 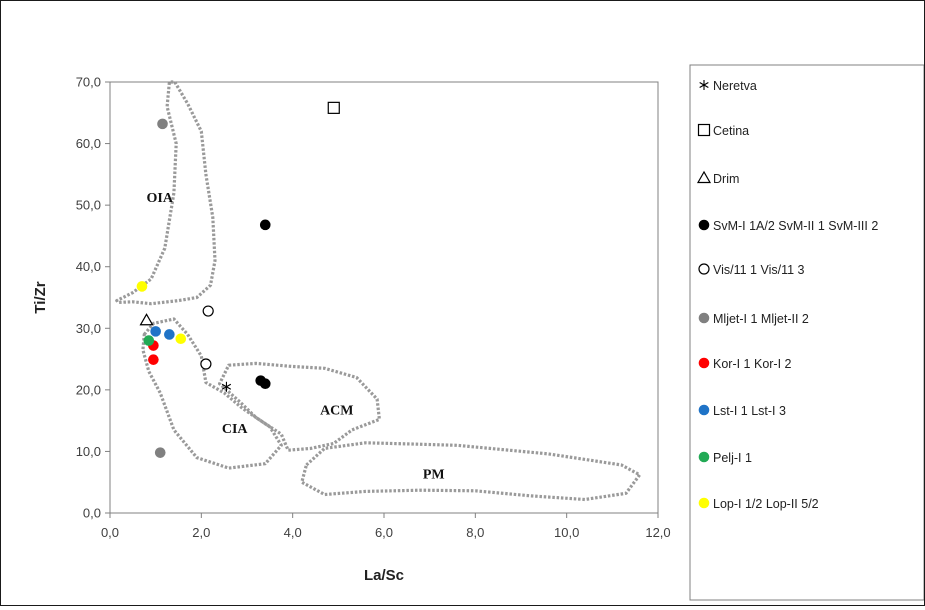 What do you see at coordinates (759, 270) in the screenshot?
I see `legend-label-4: Vis/11 1 Vis/11 3` at bounding box center [759, 270].